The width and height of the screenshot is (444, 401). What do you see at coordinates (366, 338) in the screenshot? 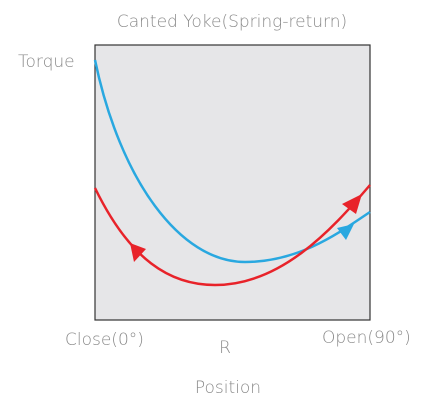
I see `x-right-label: Open(90°)` at bounding box center [366, 338].